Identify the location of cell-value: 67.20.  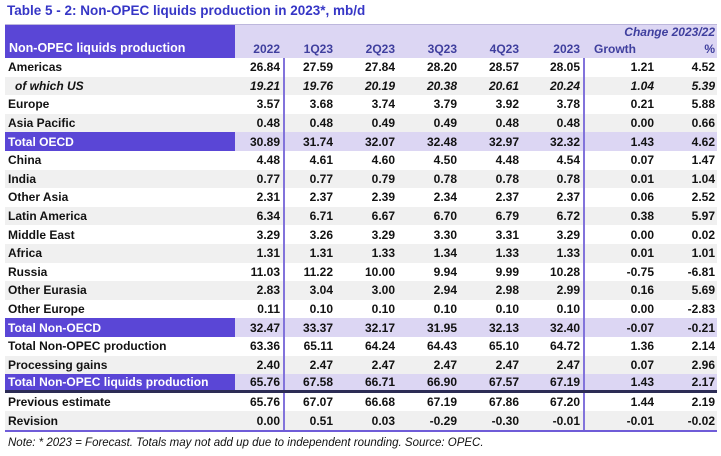
(558, 402).